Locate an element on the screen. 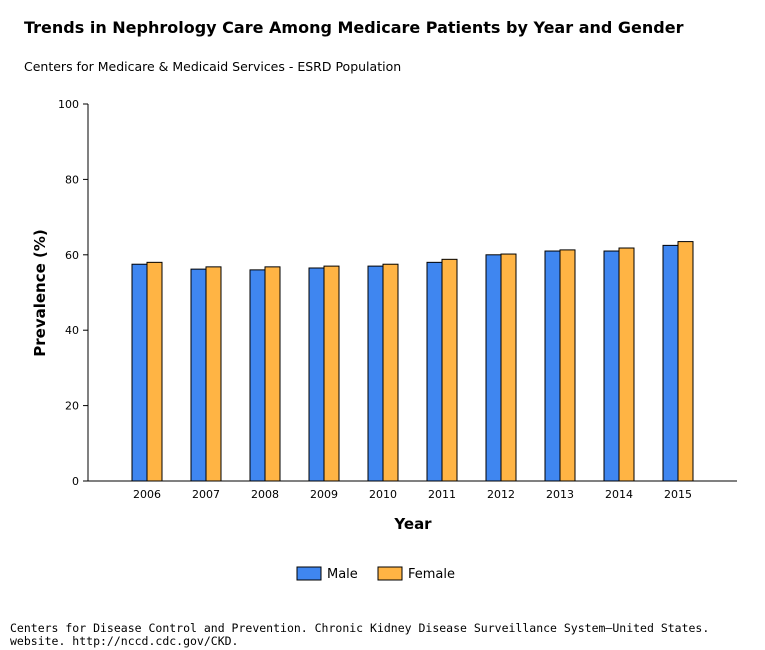  bar-female-2006 is located at coordinates (154, 371).